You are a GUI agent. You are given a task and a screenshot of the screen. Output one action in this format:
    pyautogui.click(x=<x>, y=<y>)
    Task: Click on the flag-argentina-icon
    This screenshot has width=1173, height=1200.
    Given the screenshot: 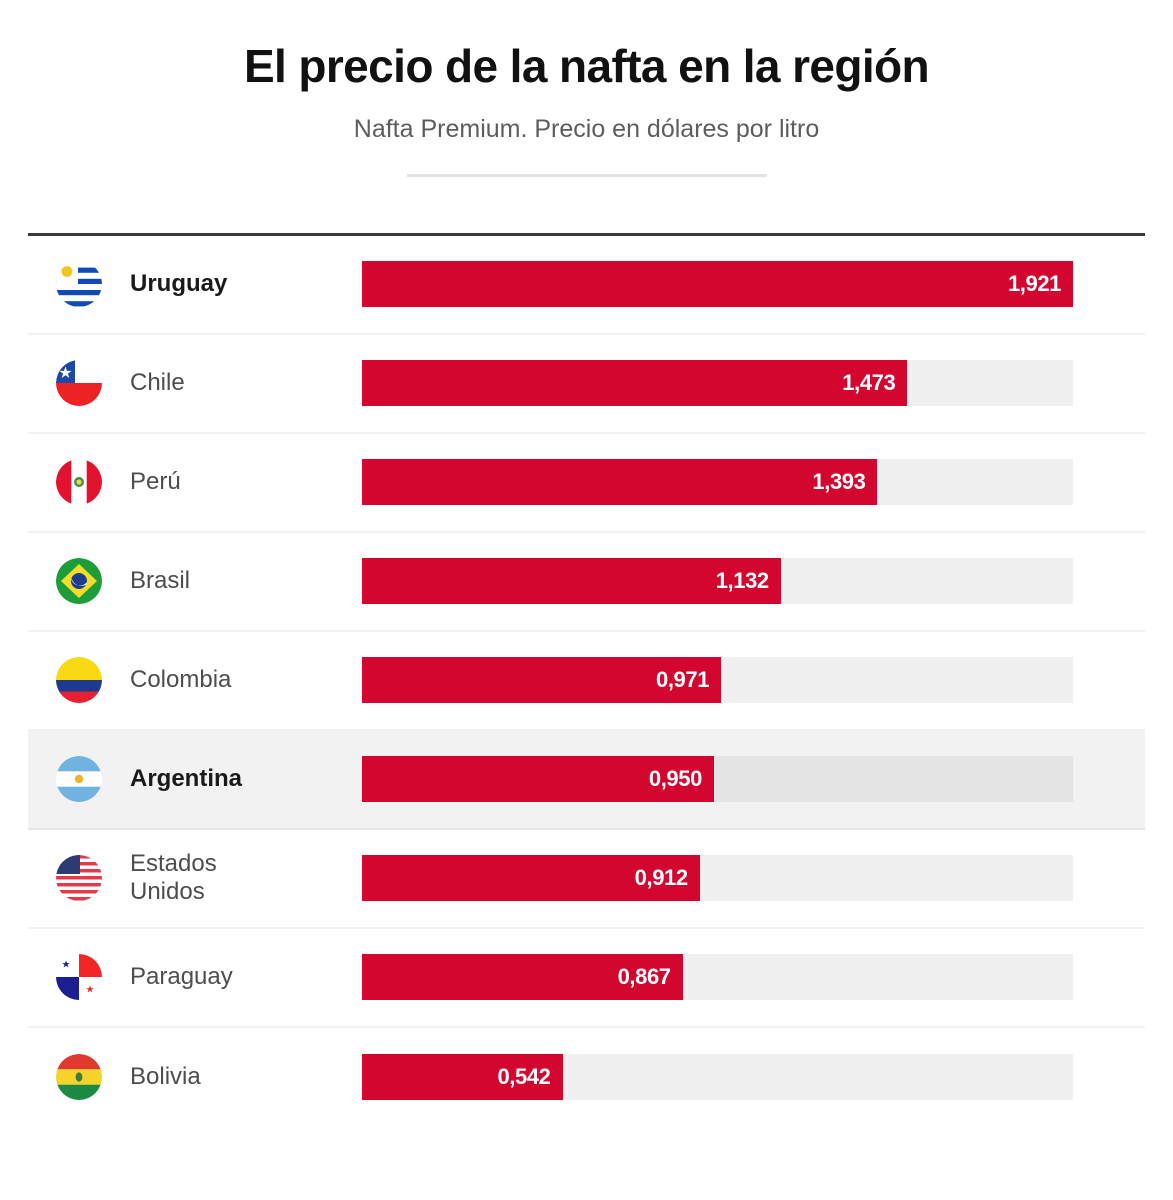 What is the action you would take?
    pyautogui.click(x=79, y=779)
    